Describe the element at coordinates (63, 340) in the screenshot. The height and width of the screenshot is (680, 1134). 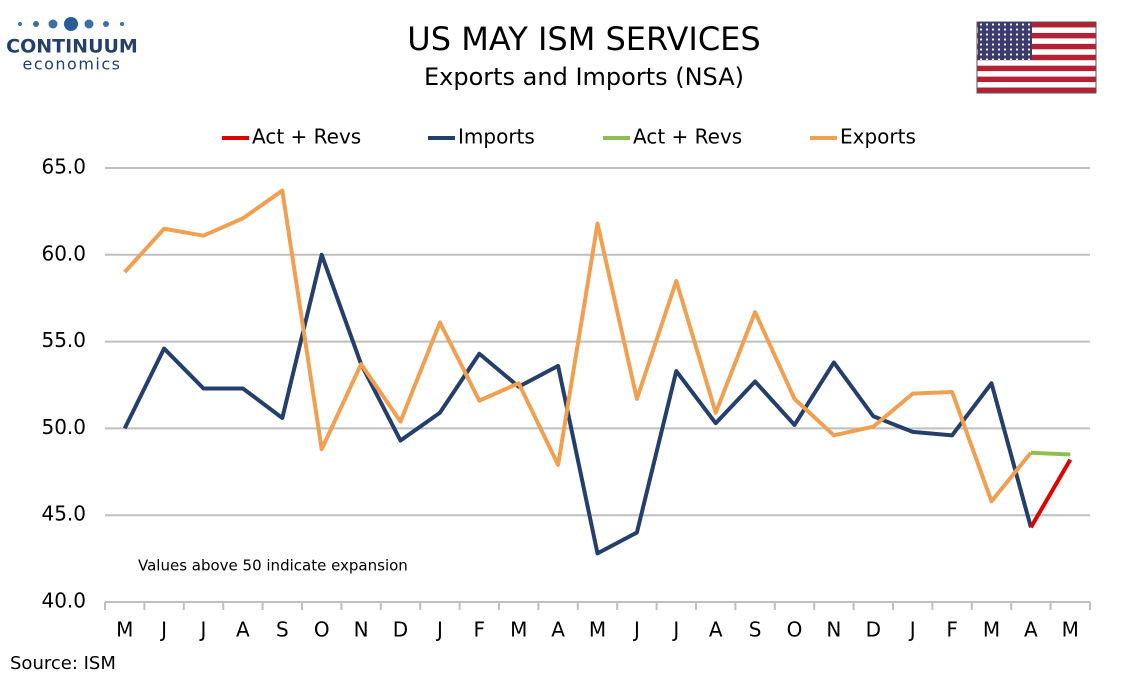
I see `y-tick-label: 55.0` at that location.